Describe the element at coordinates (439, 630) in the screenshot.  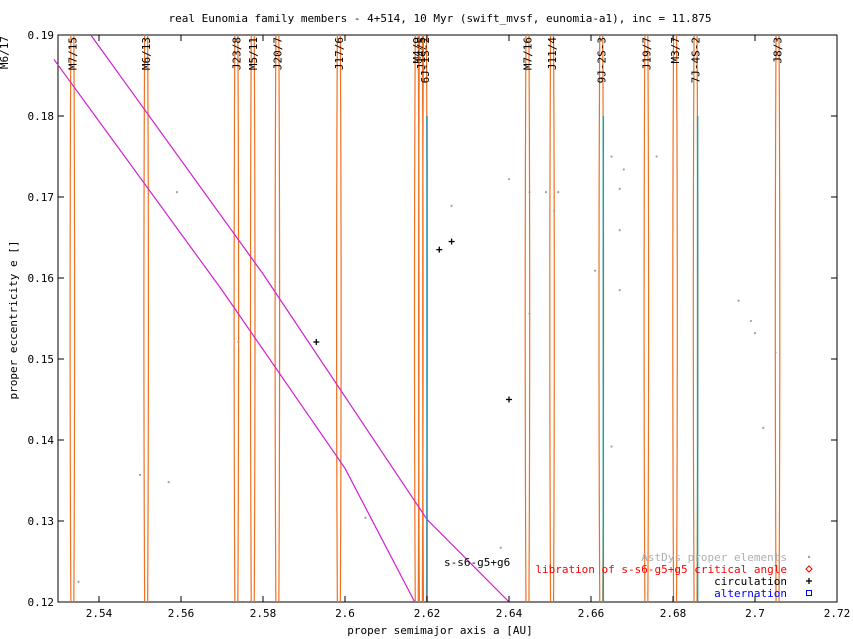
I see `x-axis-label: proper semimajor axis a [AU]` at that location.